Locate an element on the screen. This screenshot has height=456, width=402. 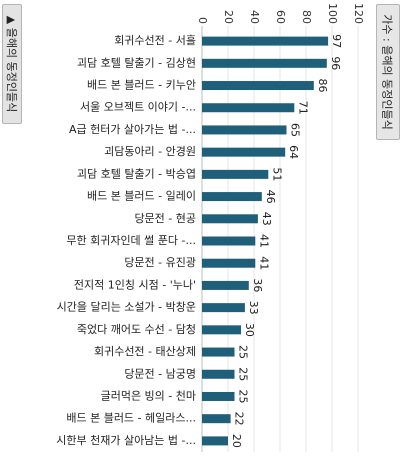
category-label: 시간을 달리는 소설가 - 박창운 is located at coordinates (126, 307).